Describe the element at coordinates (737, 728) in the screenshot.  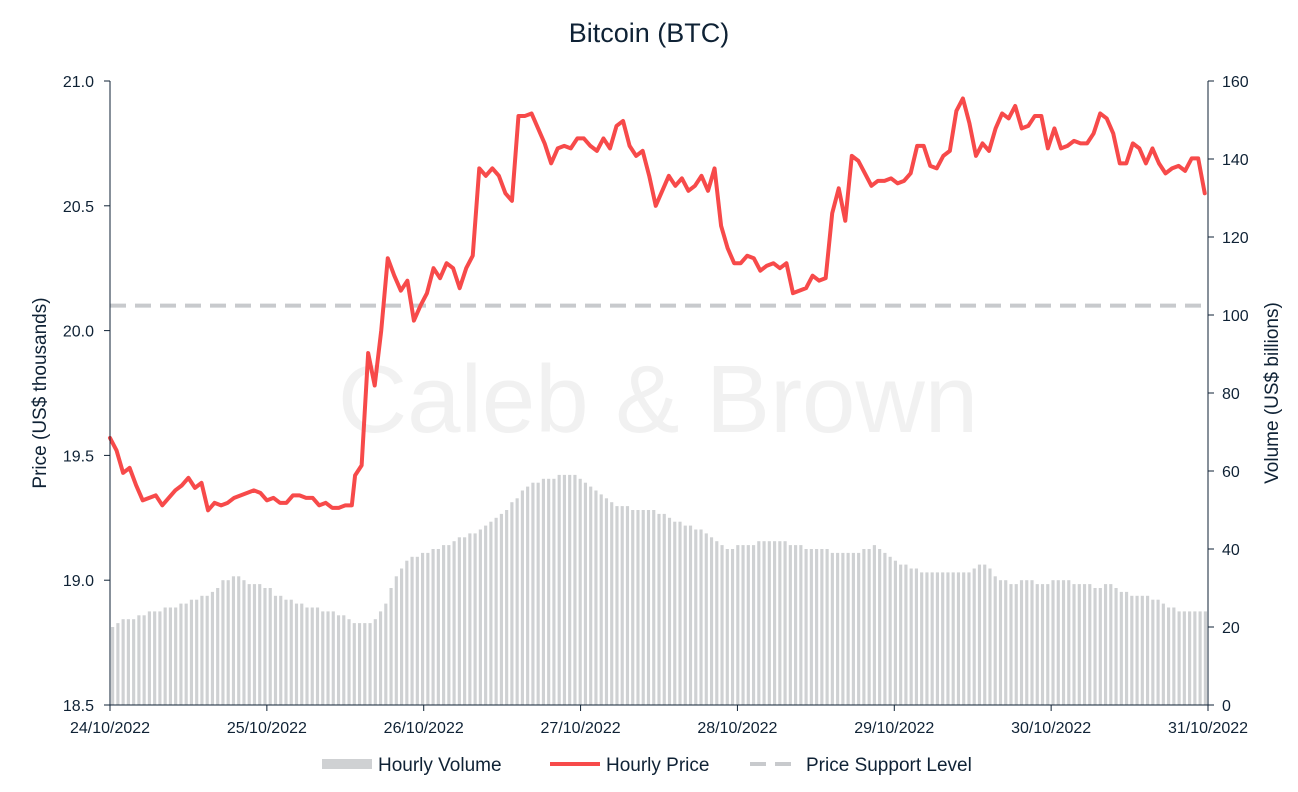
I see `x-tick-label: 28/10/2022` at that location.